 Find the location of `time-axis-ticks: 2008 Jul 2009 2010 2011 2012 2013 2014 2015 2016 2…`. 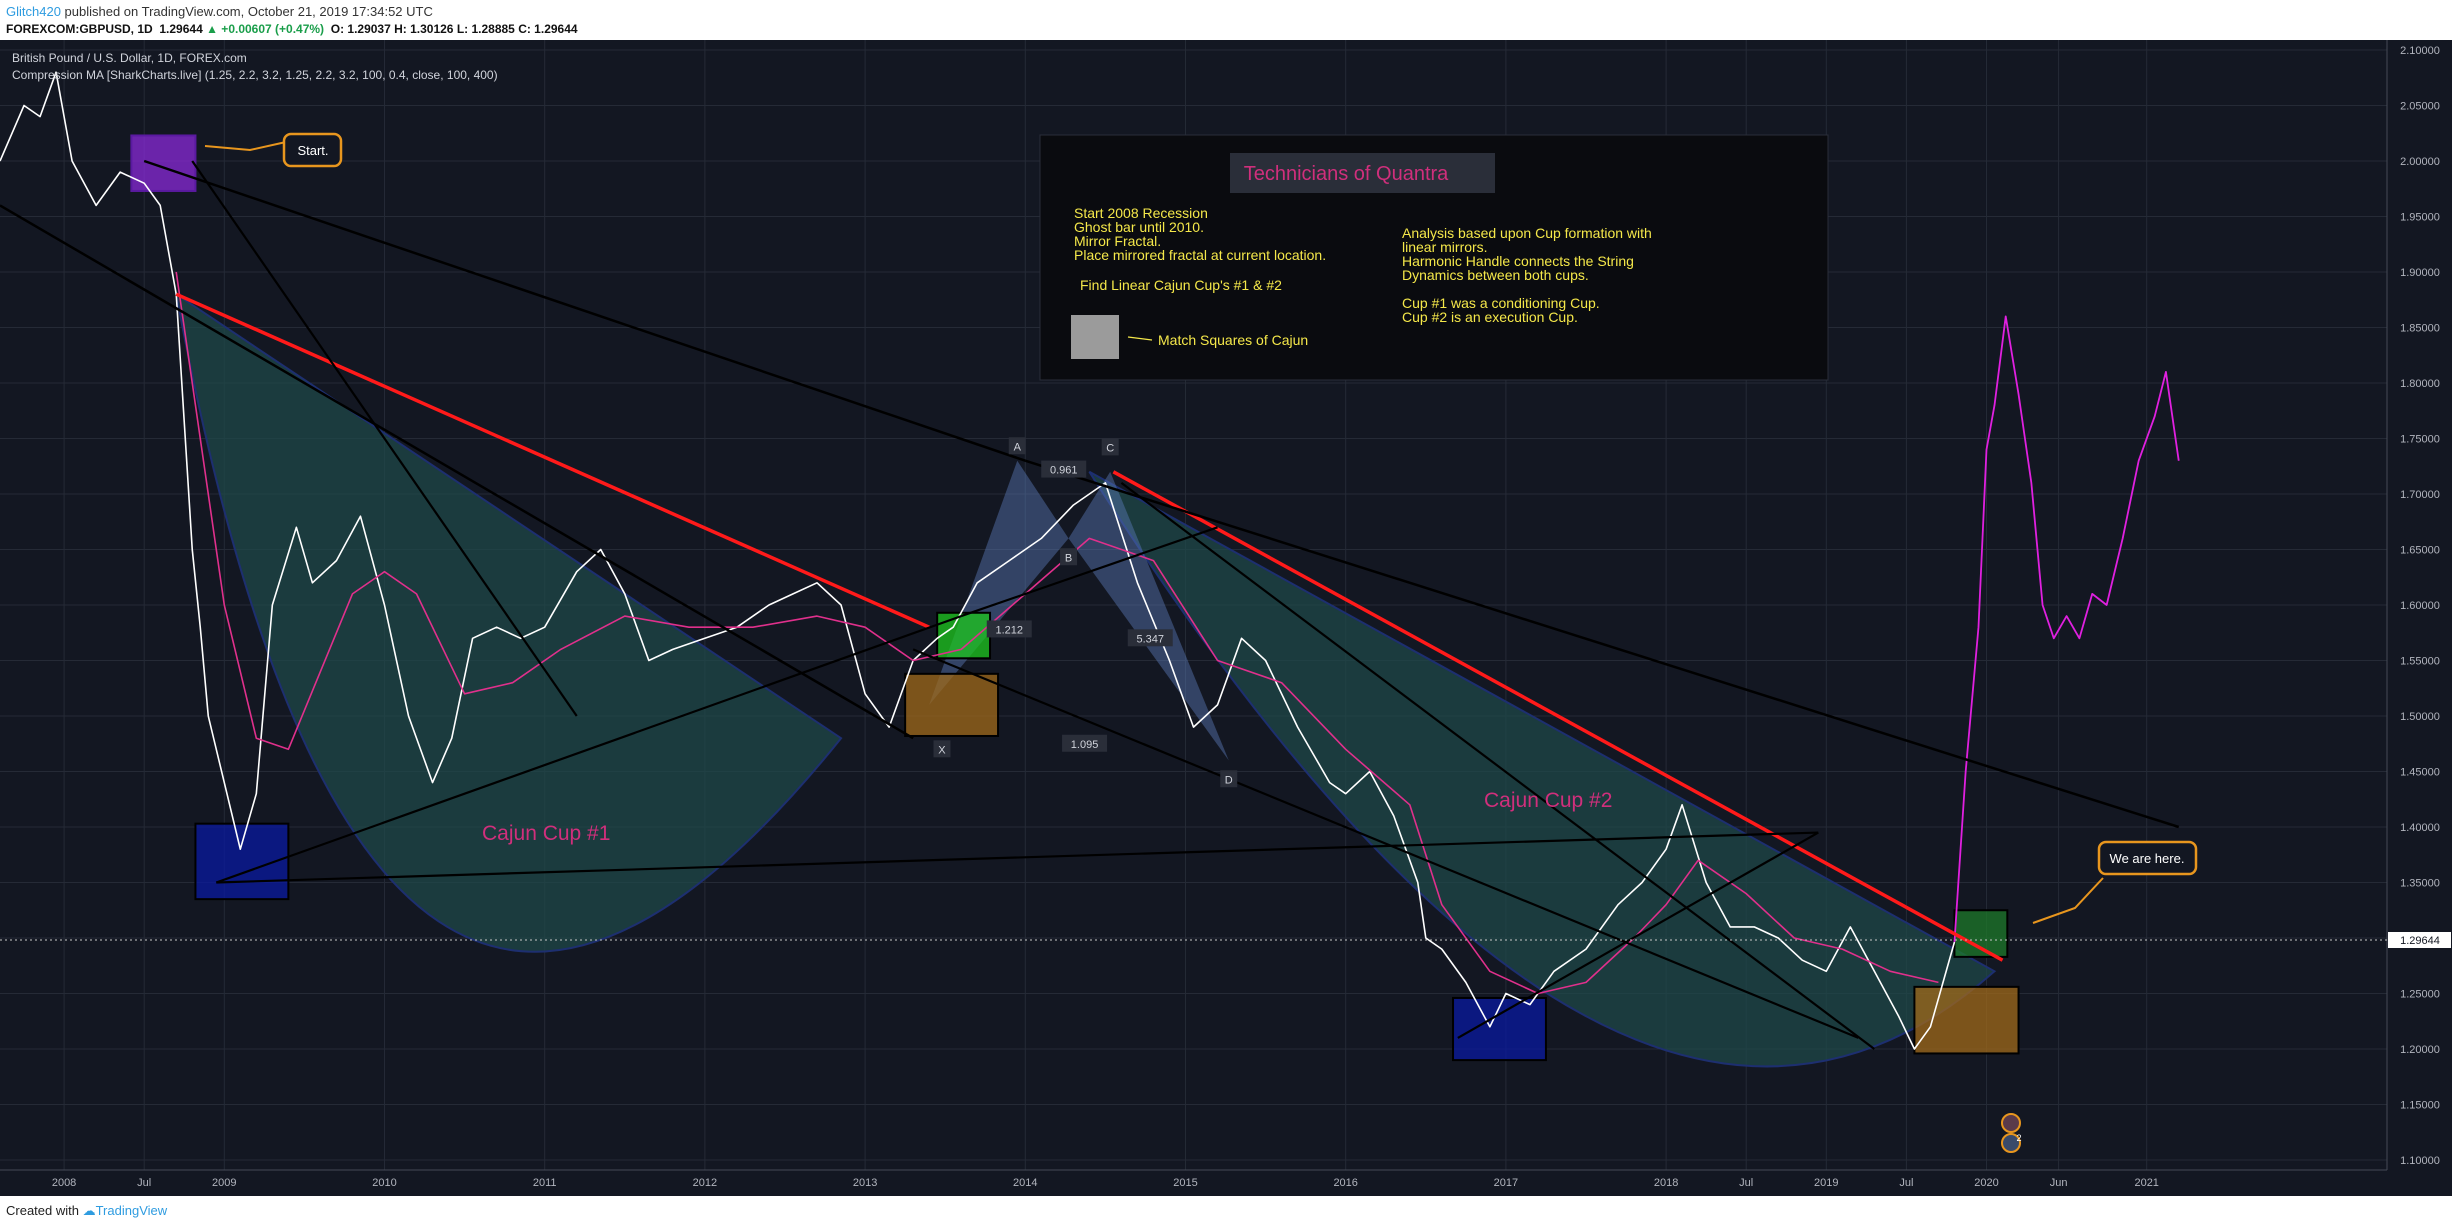

time-axis-ticks: 2008 Jul 2009 2010 2011 2012 2013 2014 2015 2016 2… is located at coordinates (1105, 1183).